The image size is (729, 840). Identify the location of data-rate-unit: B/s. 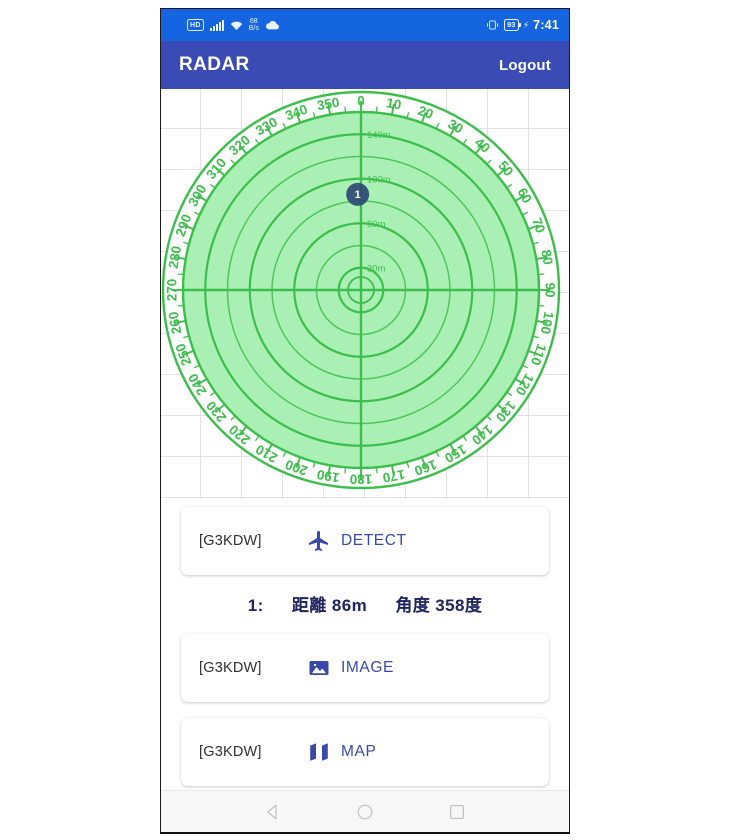
(253, 28).